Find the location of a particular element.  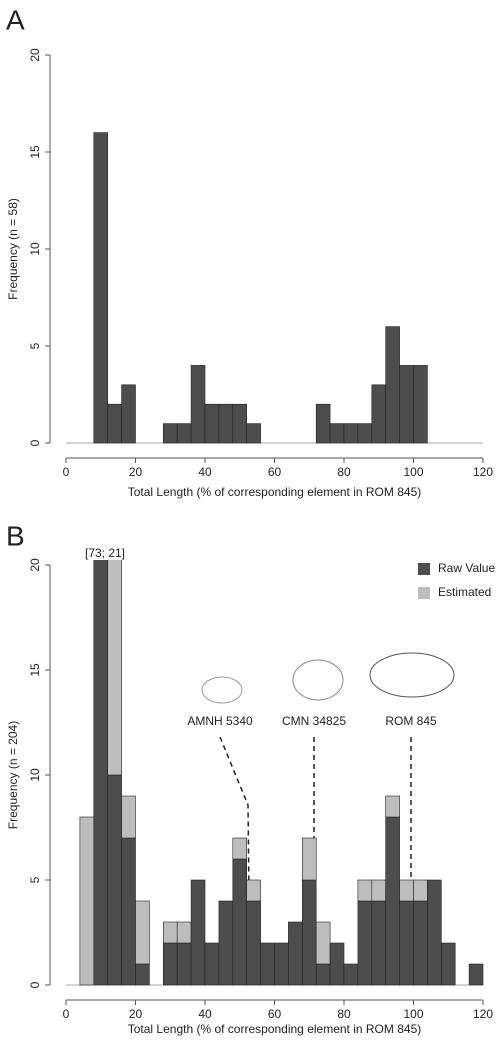

x-tick-label: 80 is located at coordinates (344, 1014).